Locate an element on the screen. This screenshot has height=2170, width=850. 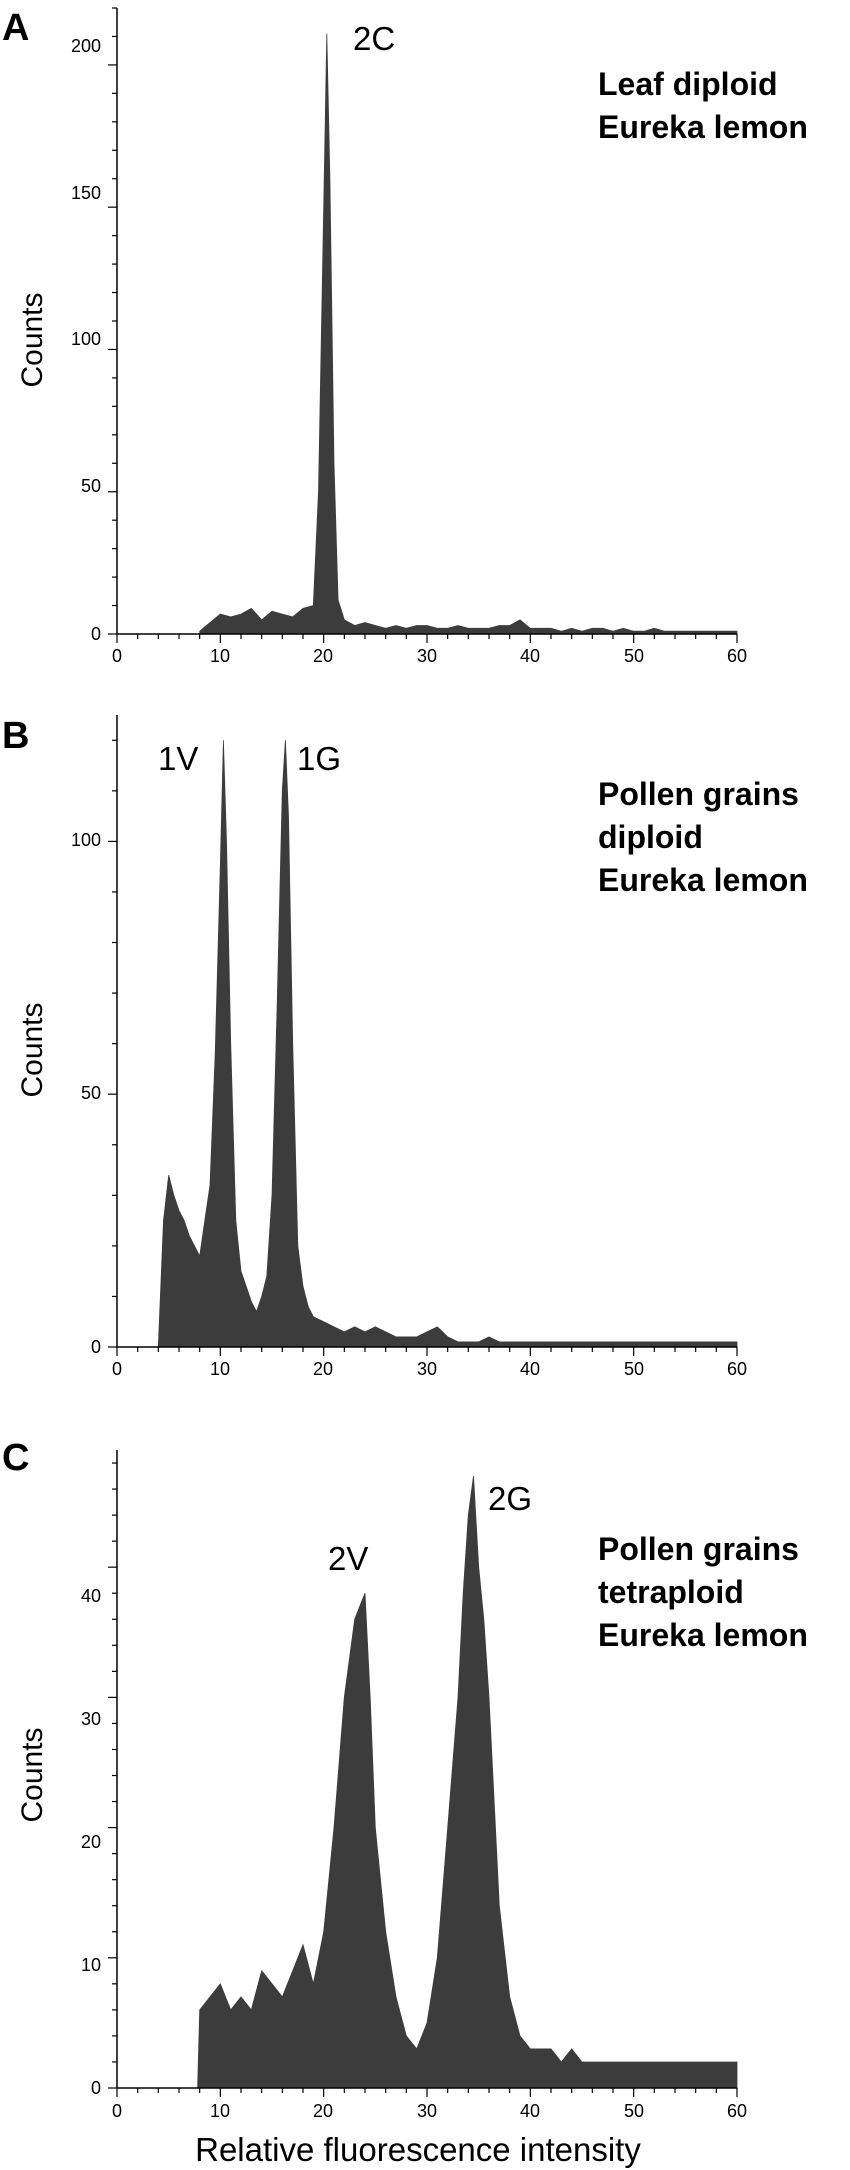
peak-label-2v: 2V is located at coordinates (348, 1558).